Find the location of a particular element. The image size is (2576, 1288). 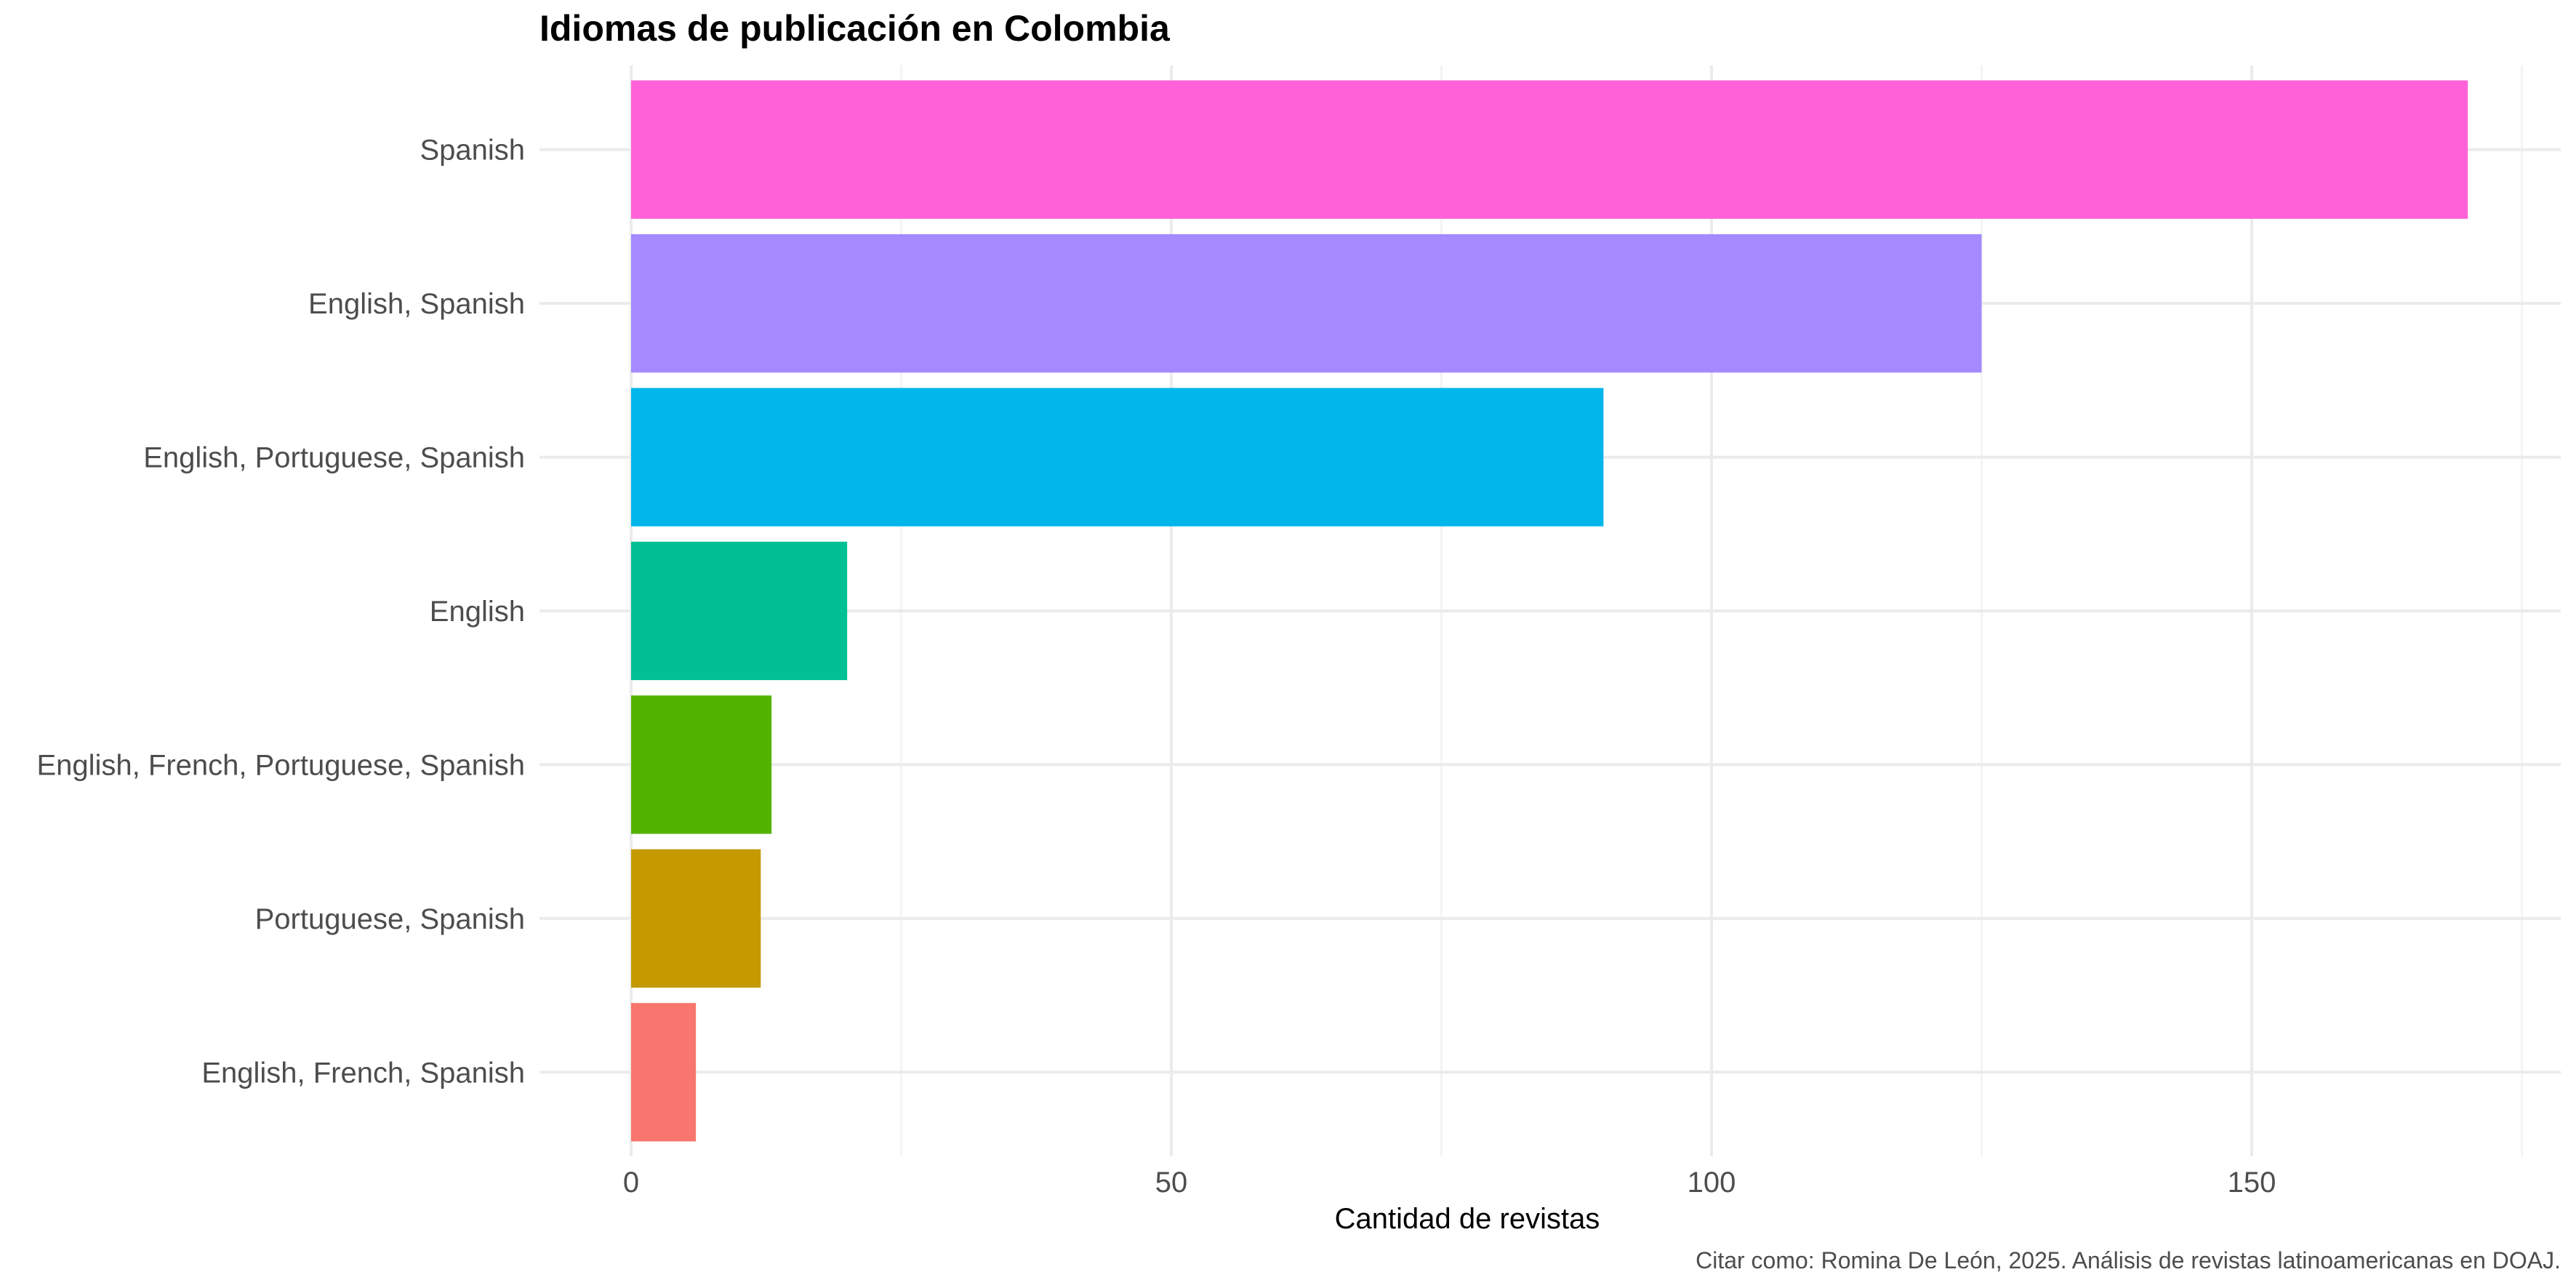

x-tick-label: 150 is located at coordinates (2252, 1183).